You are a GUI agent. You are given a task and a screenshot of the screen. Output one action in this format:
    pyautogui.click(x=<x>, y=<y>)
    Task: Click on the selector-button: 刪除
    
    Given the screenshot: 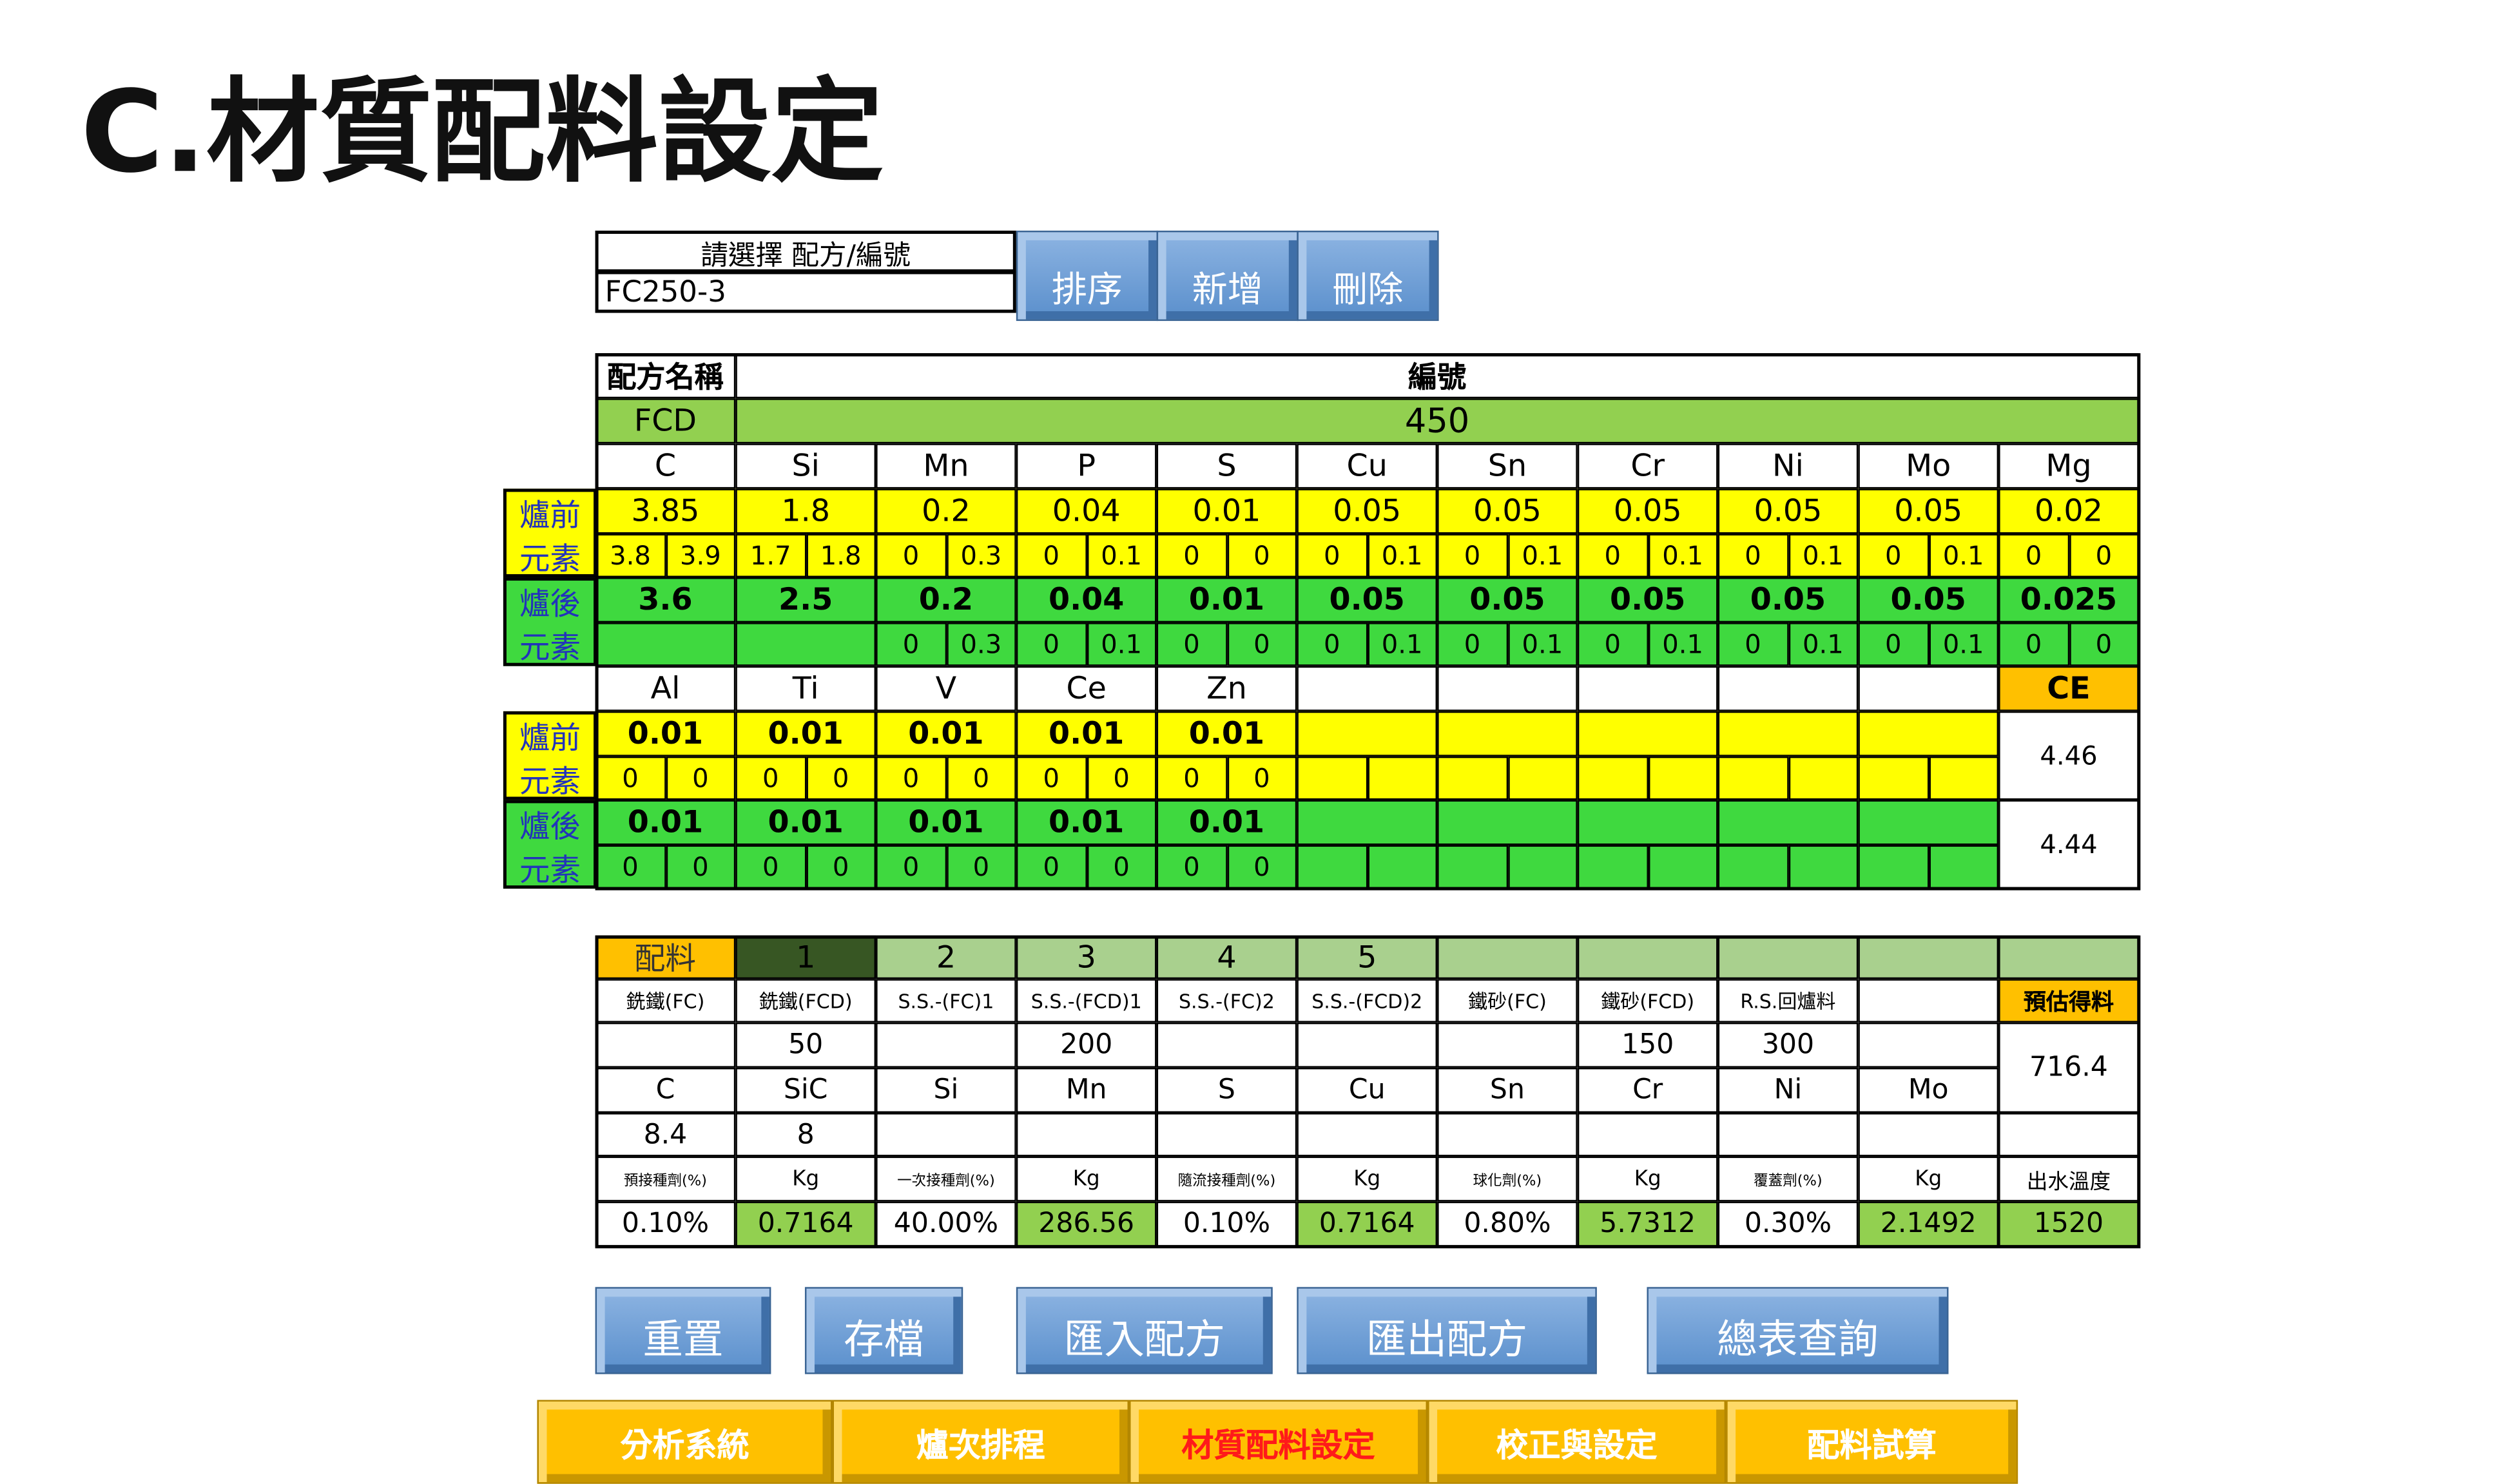 What is the action you would take?
    pyautogui.click(x=1368, y=276)
    